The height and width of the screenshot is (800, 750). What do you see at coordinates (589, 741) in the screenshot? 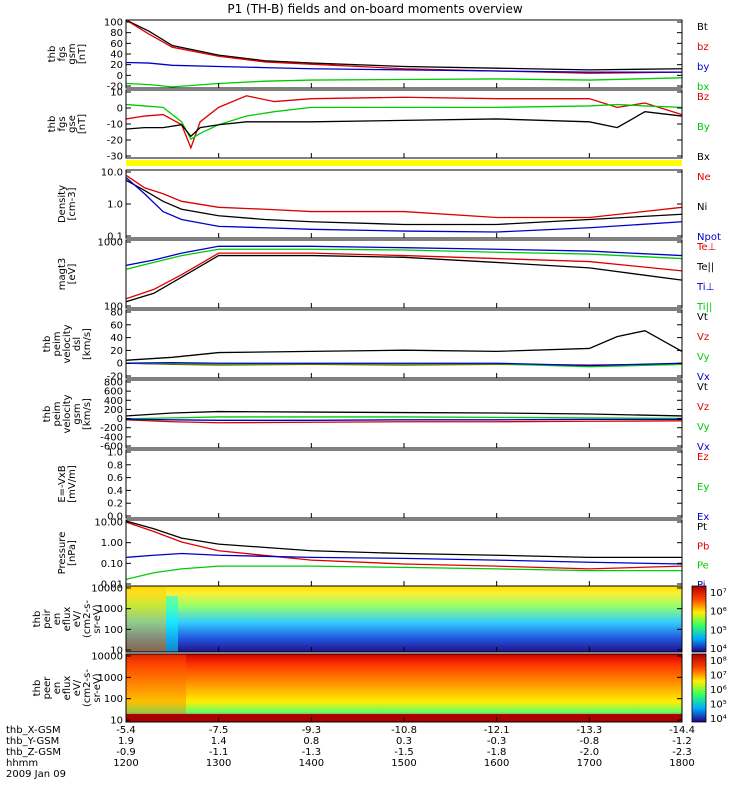
I see `ephemeris-value: -0.8` at bounding box center [589, 741].